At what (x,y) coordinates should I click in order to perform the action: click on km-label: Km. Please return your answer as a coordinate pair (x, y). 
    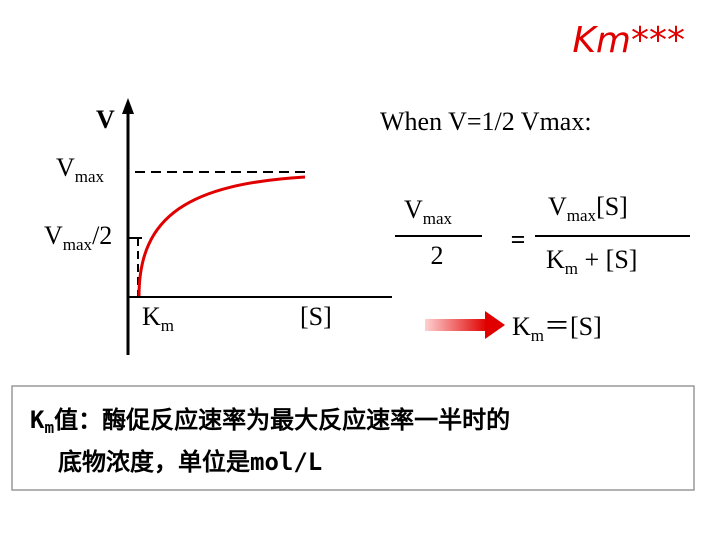
    Looking at the image, I should click on (158, 318).